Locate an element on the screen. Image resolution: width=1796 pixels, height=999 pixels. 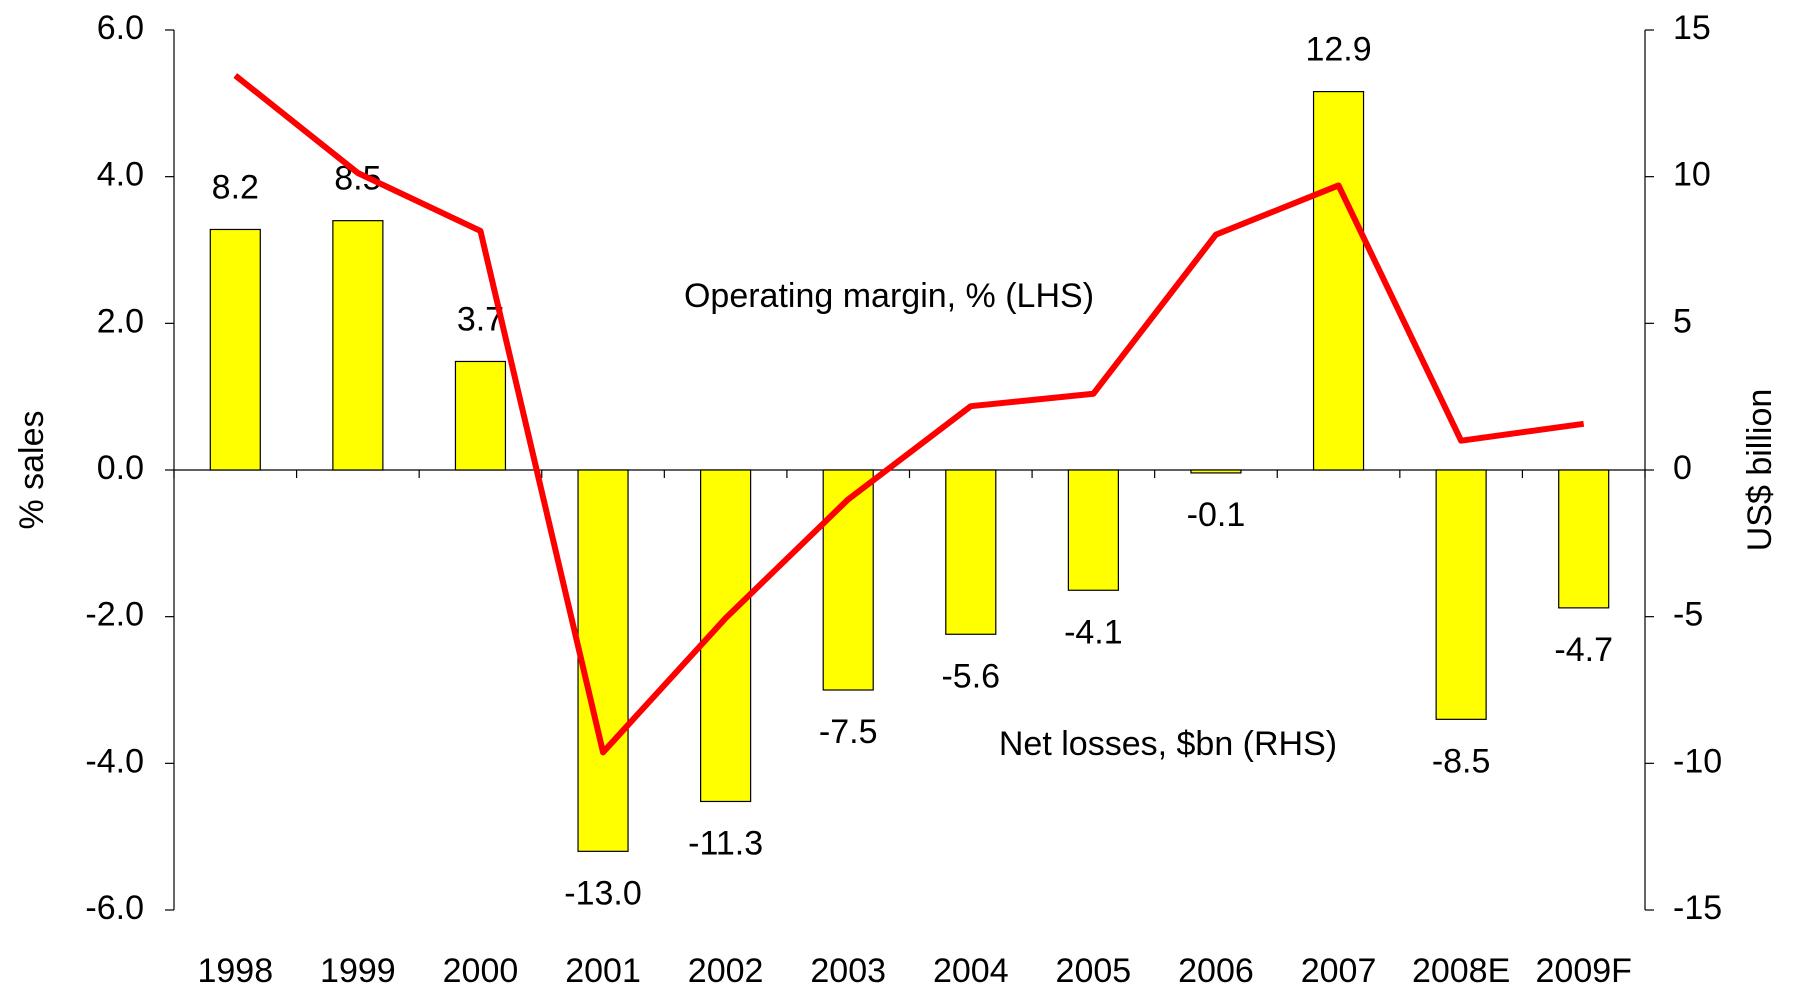
data-label: -7.5 is located at coordinates (848, 732).